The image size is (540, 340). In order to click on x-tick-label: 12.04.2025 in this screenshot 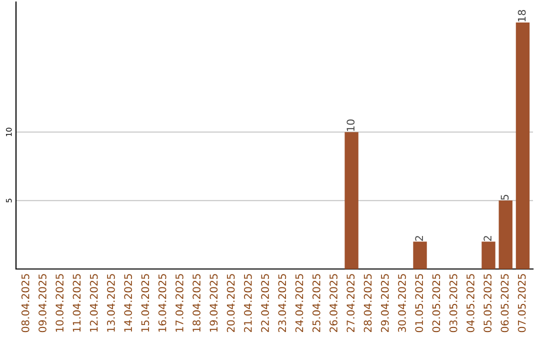, I will do `click(94, 303)`.